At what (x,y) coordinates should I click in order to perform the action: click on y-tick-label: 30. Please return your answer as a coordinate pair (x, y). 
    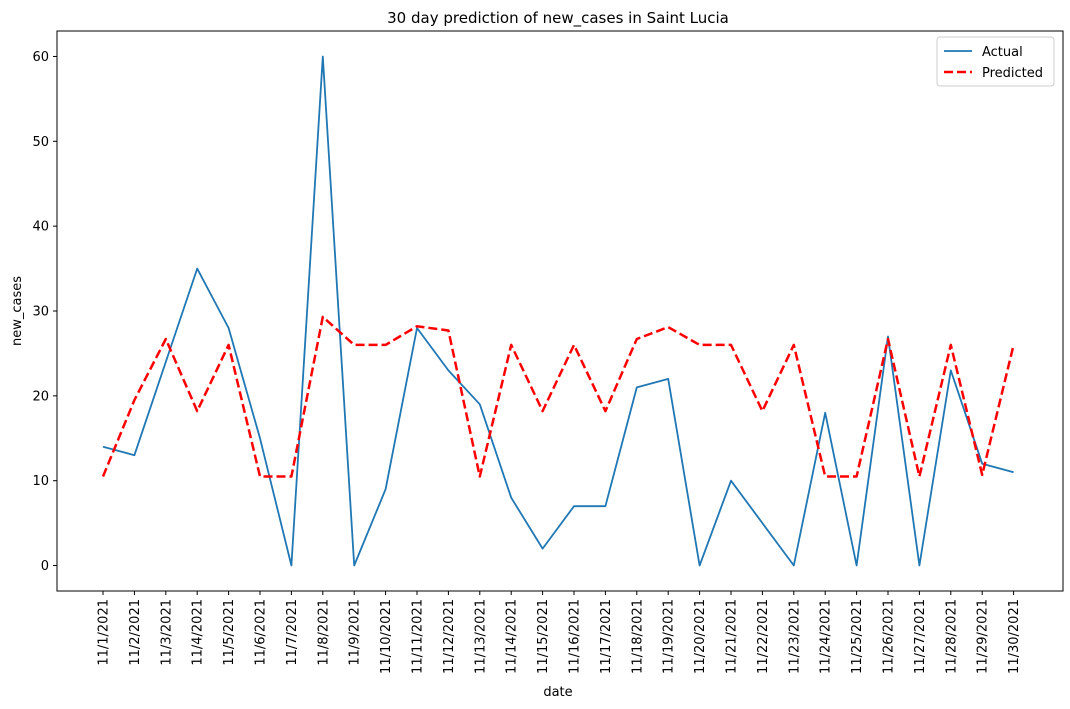
    Looking at the image, I should click on (40, 312).